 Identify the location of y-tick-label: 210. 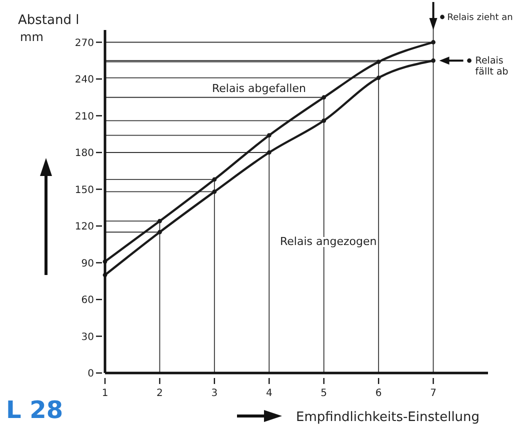
(84, 116).